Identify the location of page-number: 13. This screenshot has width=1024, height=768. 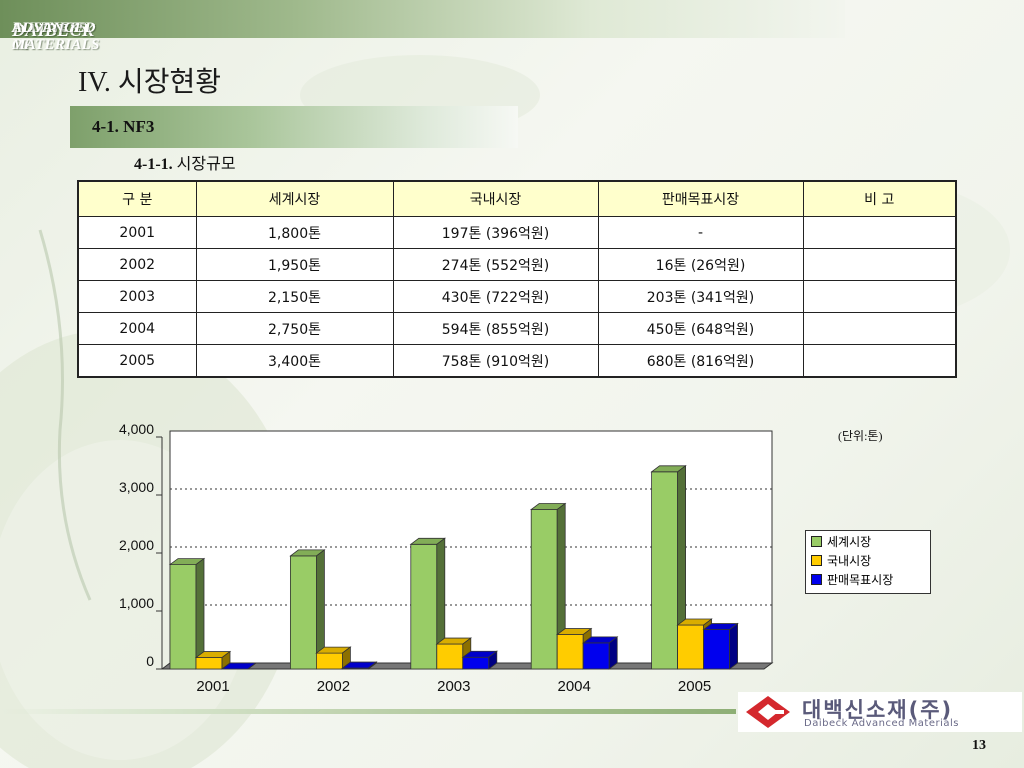
(979, 745).